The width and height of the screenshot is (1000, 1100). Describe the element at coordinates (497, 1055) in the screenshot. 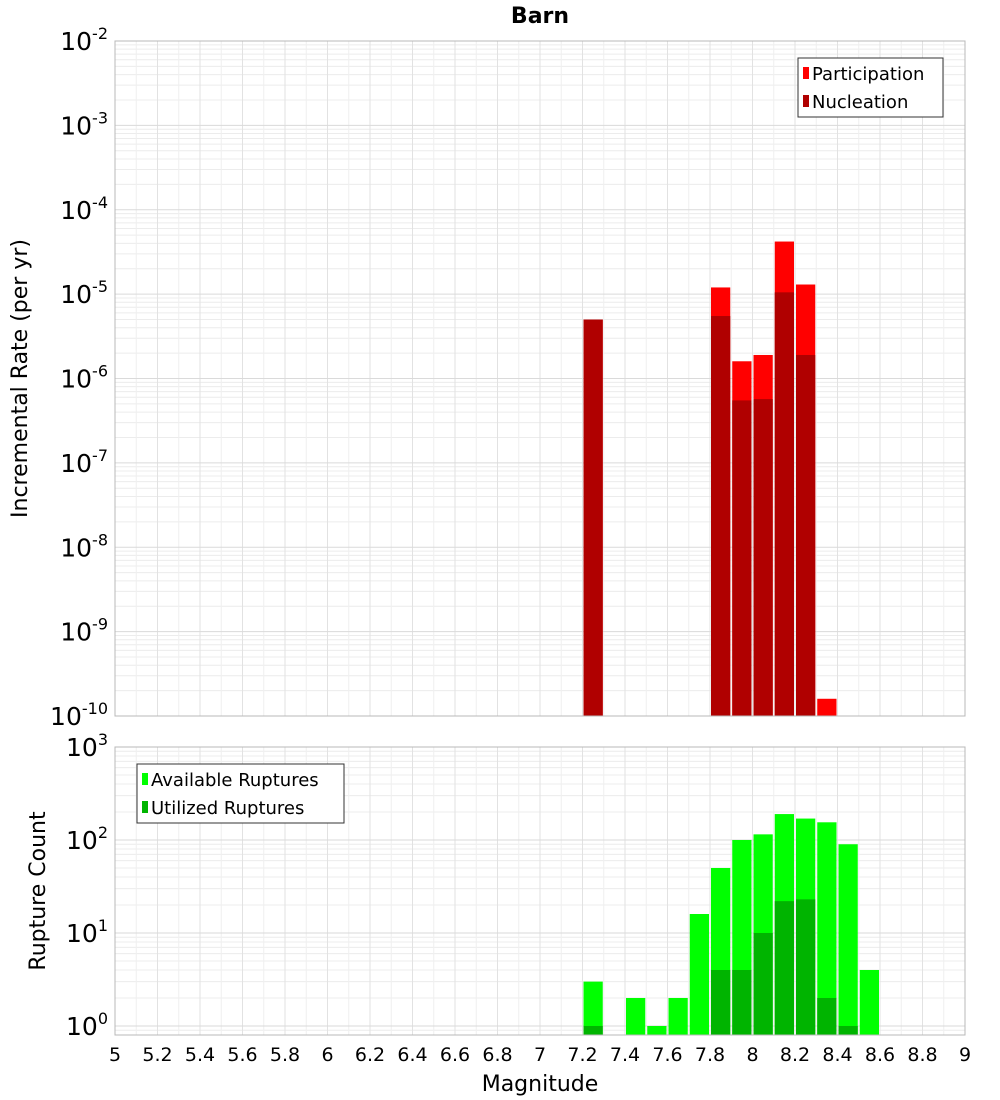

I see `x-tick-label: 6.8` at that location.